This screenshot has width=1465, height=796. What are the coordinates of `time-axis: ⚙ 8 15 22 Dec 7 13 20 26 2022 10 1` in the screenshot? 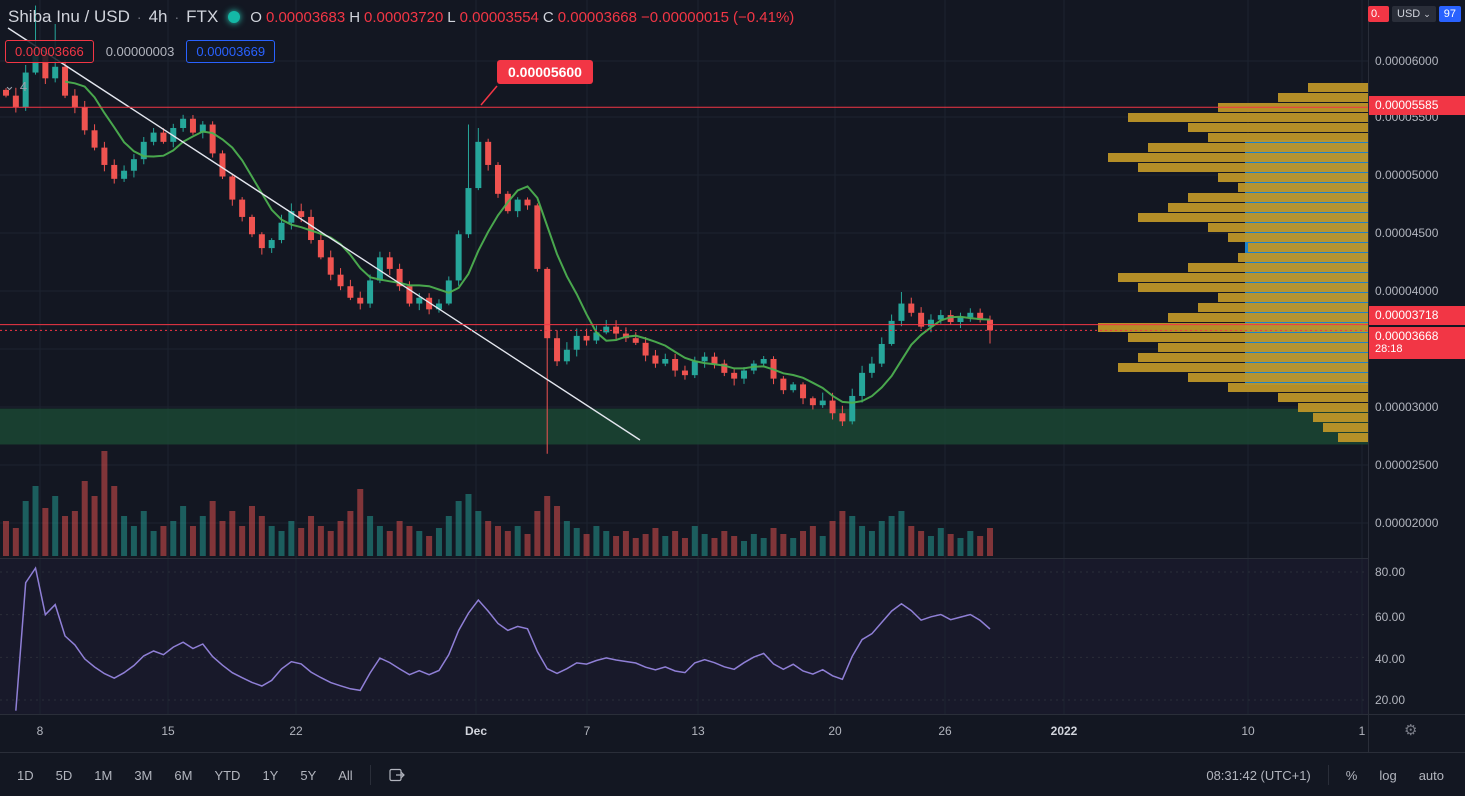 It's located at (732, 733).